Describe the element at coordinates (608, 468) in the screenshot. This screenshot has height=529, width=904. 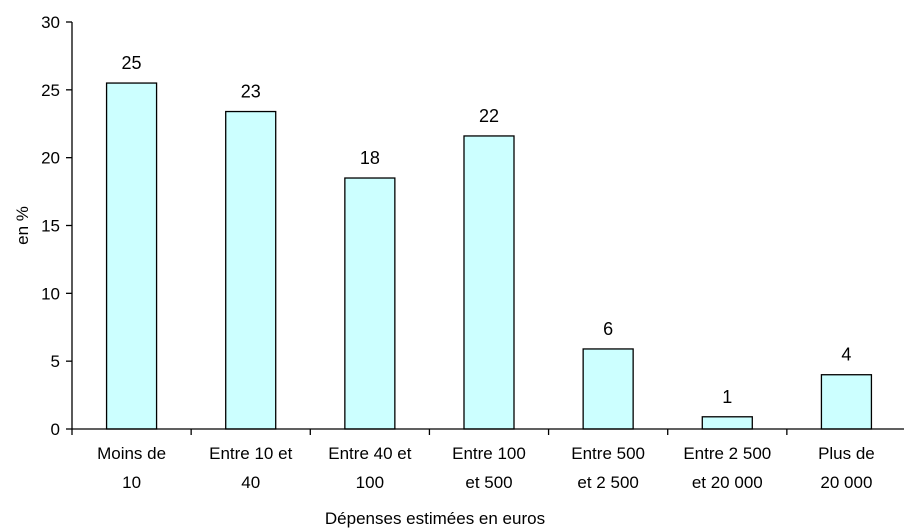
I see `x-tick-label: Entre 500 et 2 500` at that location.